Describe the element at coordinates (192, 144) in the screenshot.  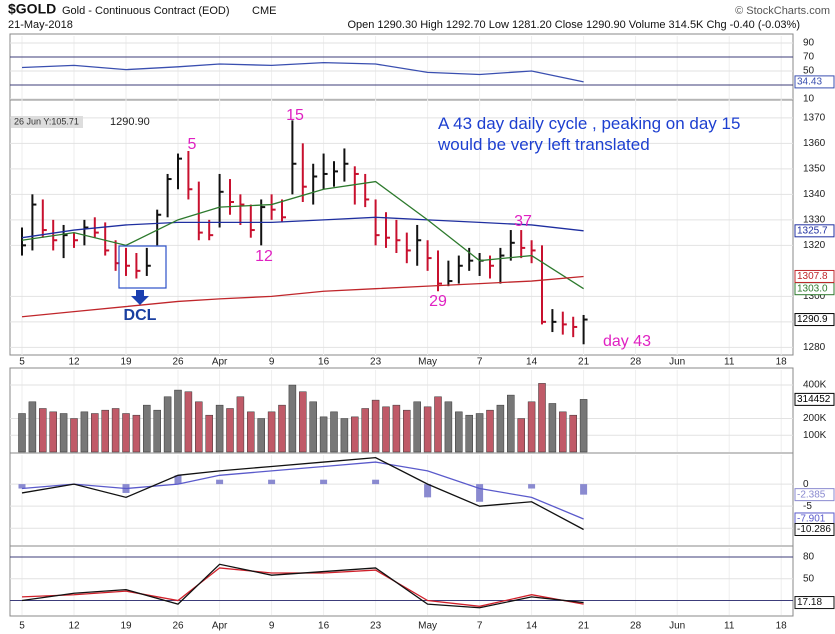
I see `cycle-label: 5` at that location.